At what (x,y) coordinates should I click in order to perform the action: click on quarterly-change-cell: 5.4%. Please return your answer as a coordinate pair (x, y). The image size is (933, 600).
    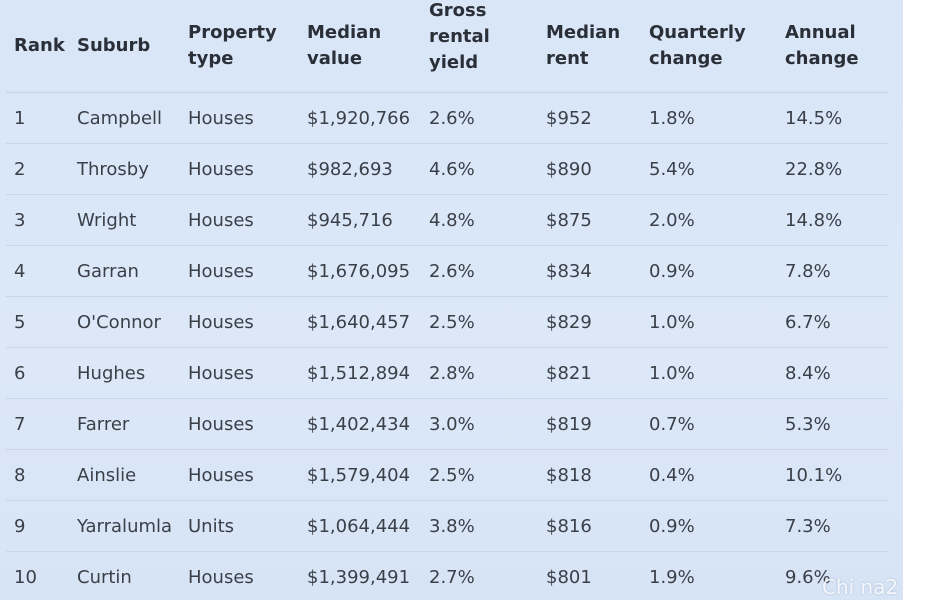
    Looking at the image, I should click on (709, 169).